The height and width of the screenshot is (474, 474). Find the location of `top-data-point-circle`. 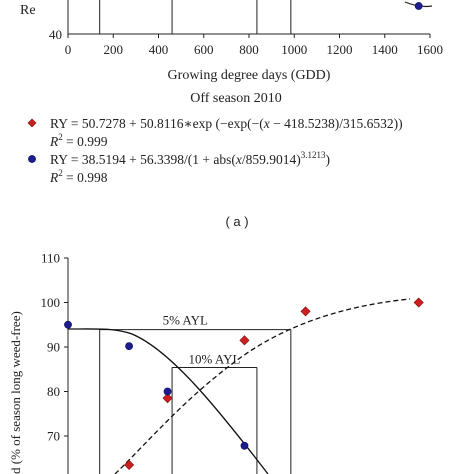

top-data-point-circle is located at coordinates (418, 6).